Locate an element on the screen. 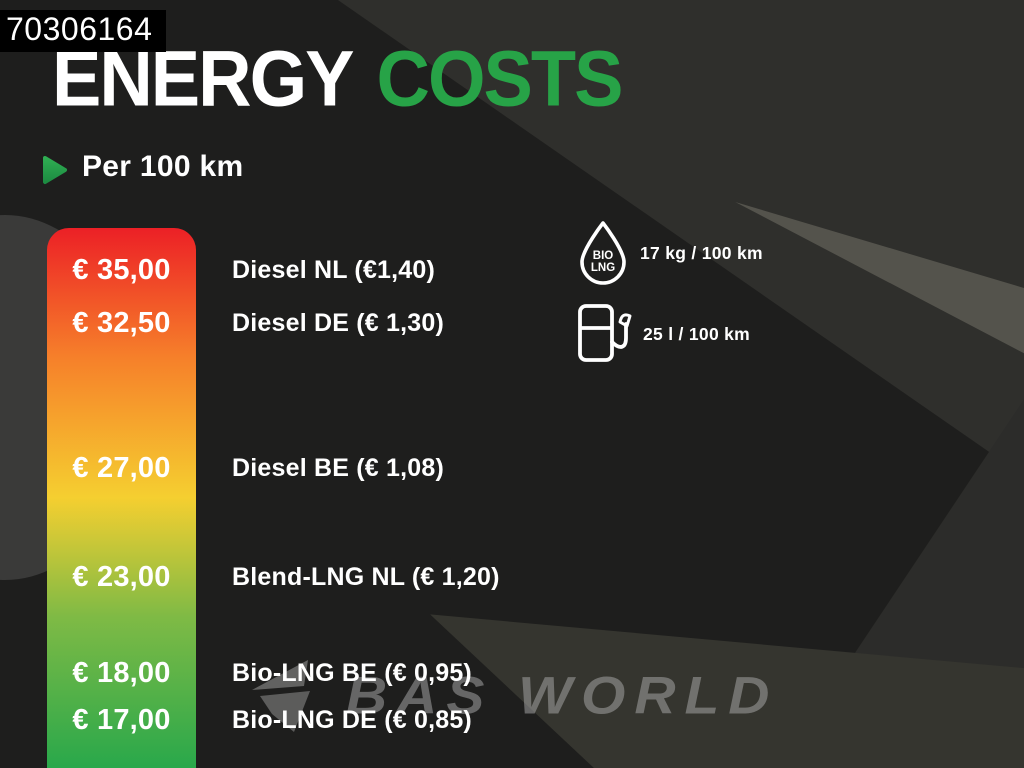 Image resolution: width=1024 pixels, height=768 pixels. cost-row: € 32,50 Diesel DE (€ 1,30) is located at coordinates (512, 323).